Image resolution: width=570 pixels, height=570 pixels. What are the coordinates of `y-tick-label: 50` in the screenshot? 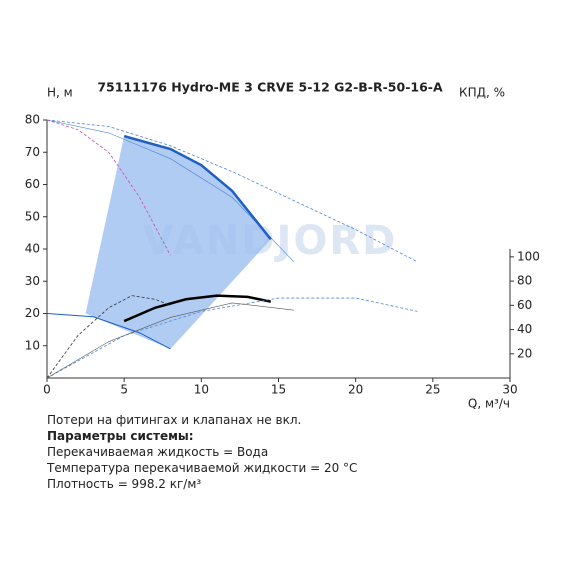 It's located at (32, 216).